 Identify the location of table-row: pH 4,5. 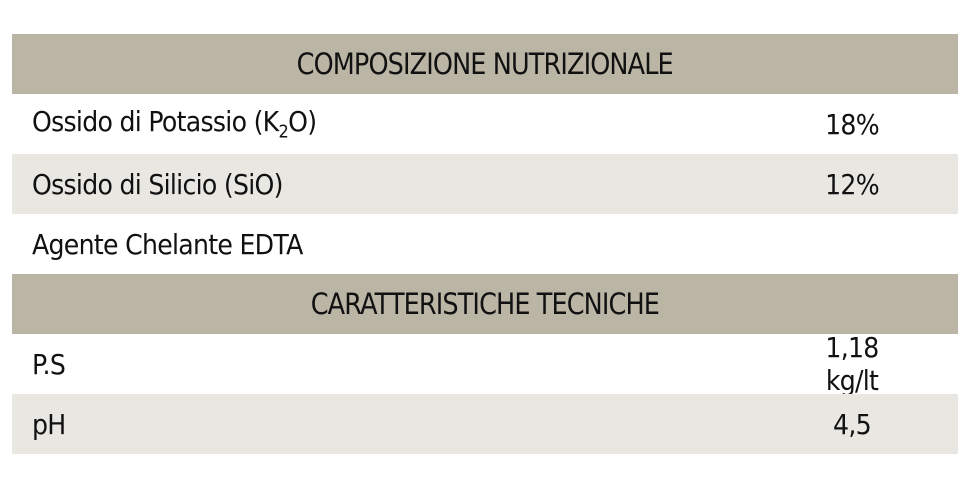
(485, 424).